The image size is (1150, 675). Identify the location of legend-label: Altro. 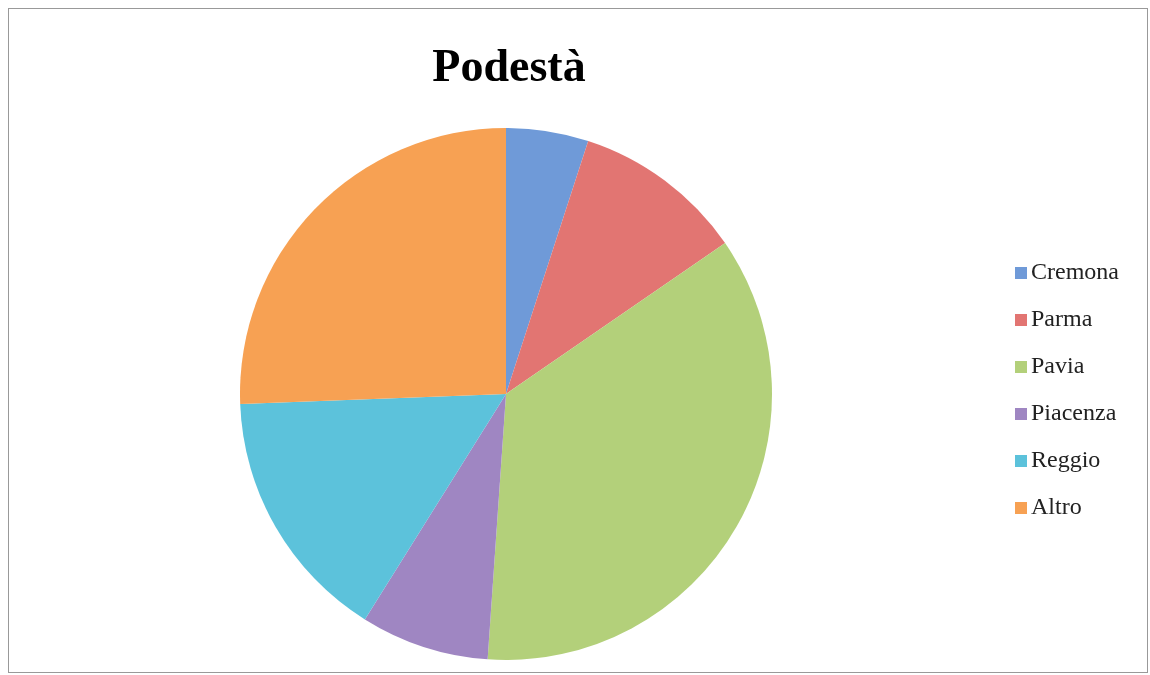
(1056, 506).